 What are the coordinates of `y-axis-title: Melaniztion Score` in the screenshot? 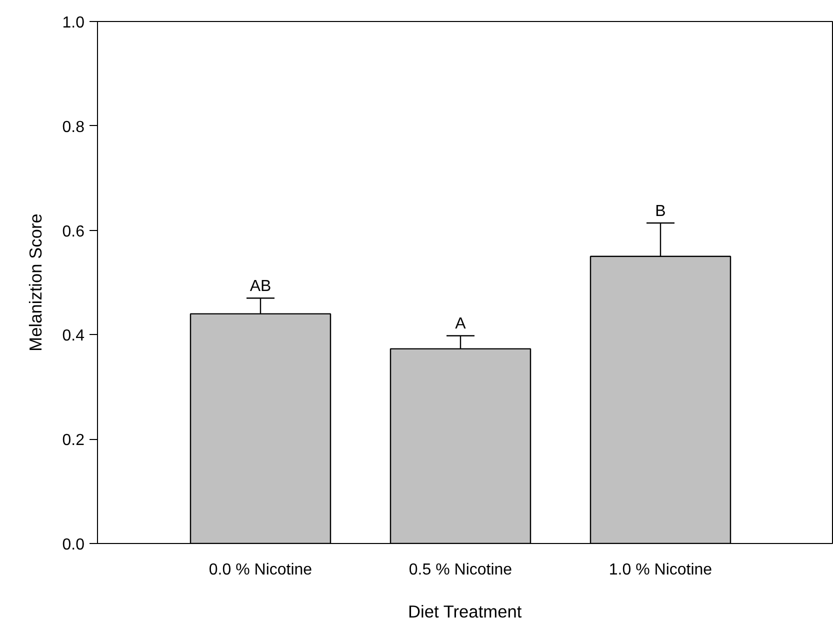 It's located at (35, 283).